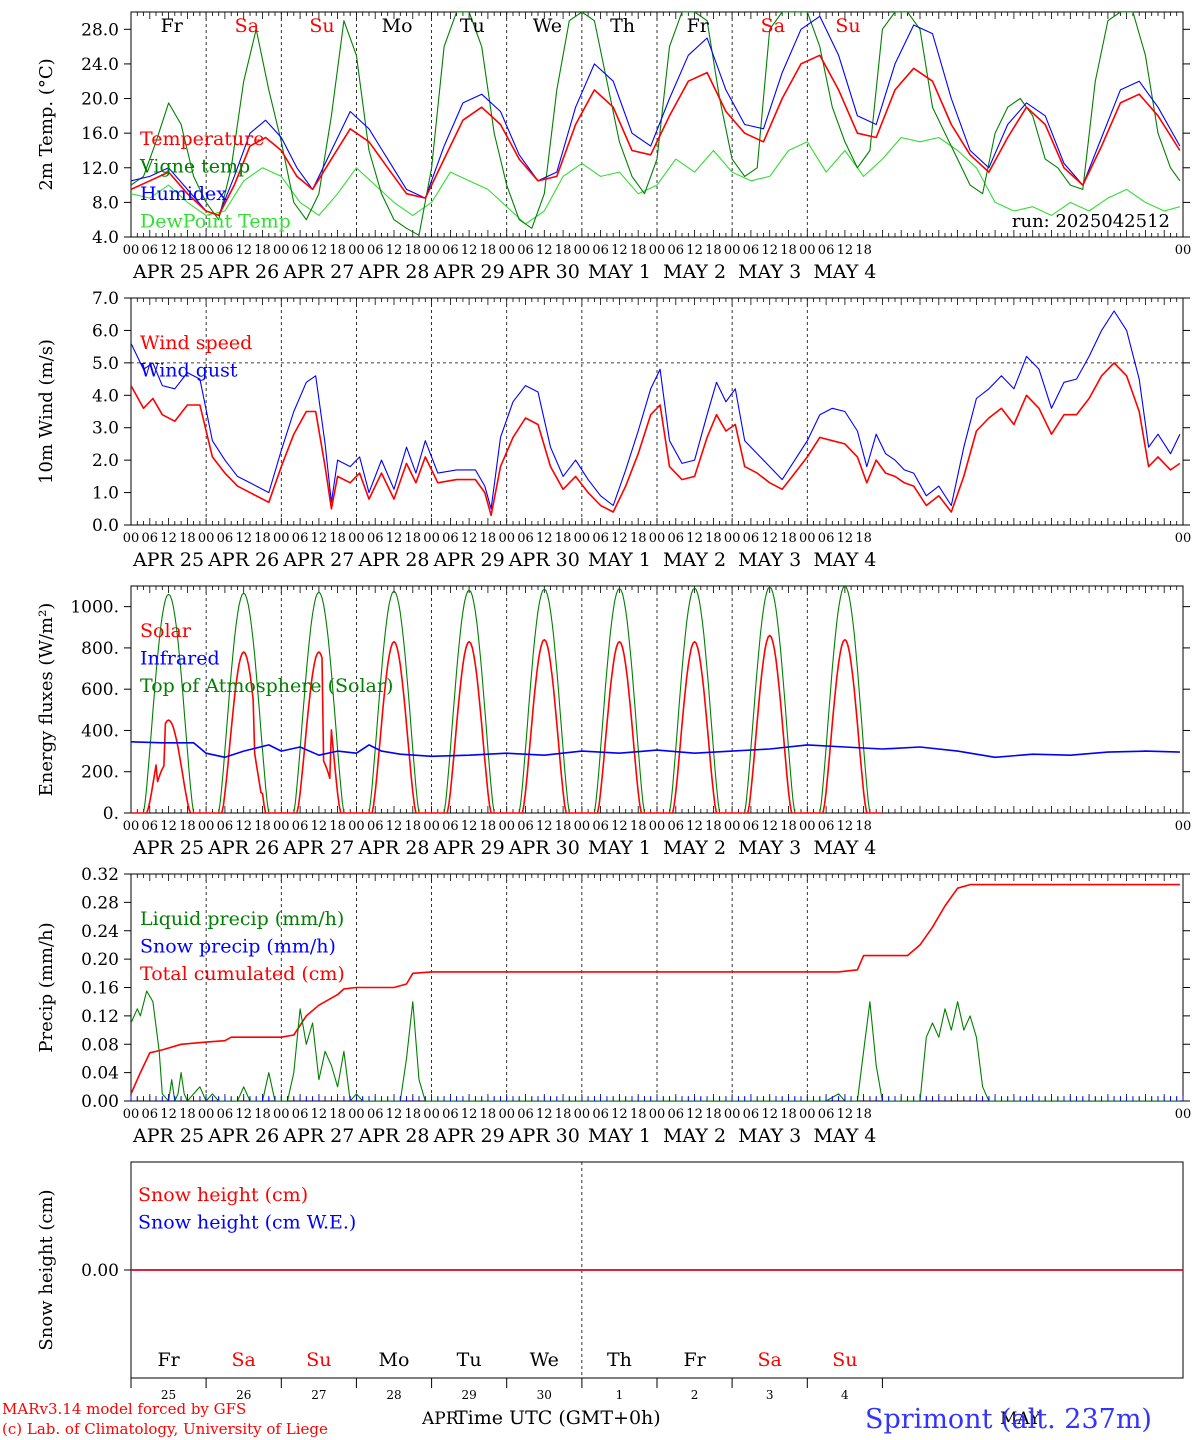 The image size is (1194, 1440). I want to click on x-axis-title: Time UTC (GMT+0h), so click(558, 1418).